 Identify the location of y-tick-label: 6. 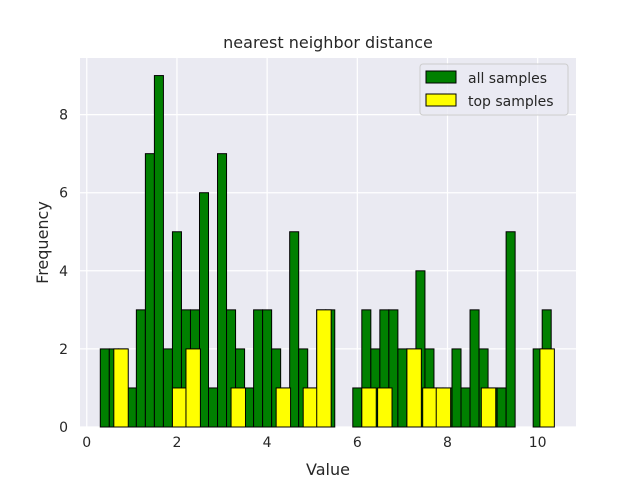
(63, 194).